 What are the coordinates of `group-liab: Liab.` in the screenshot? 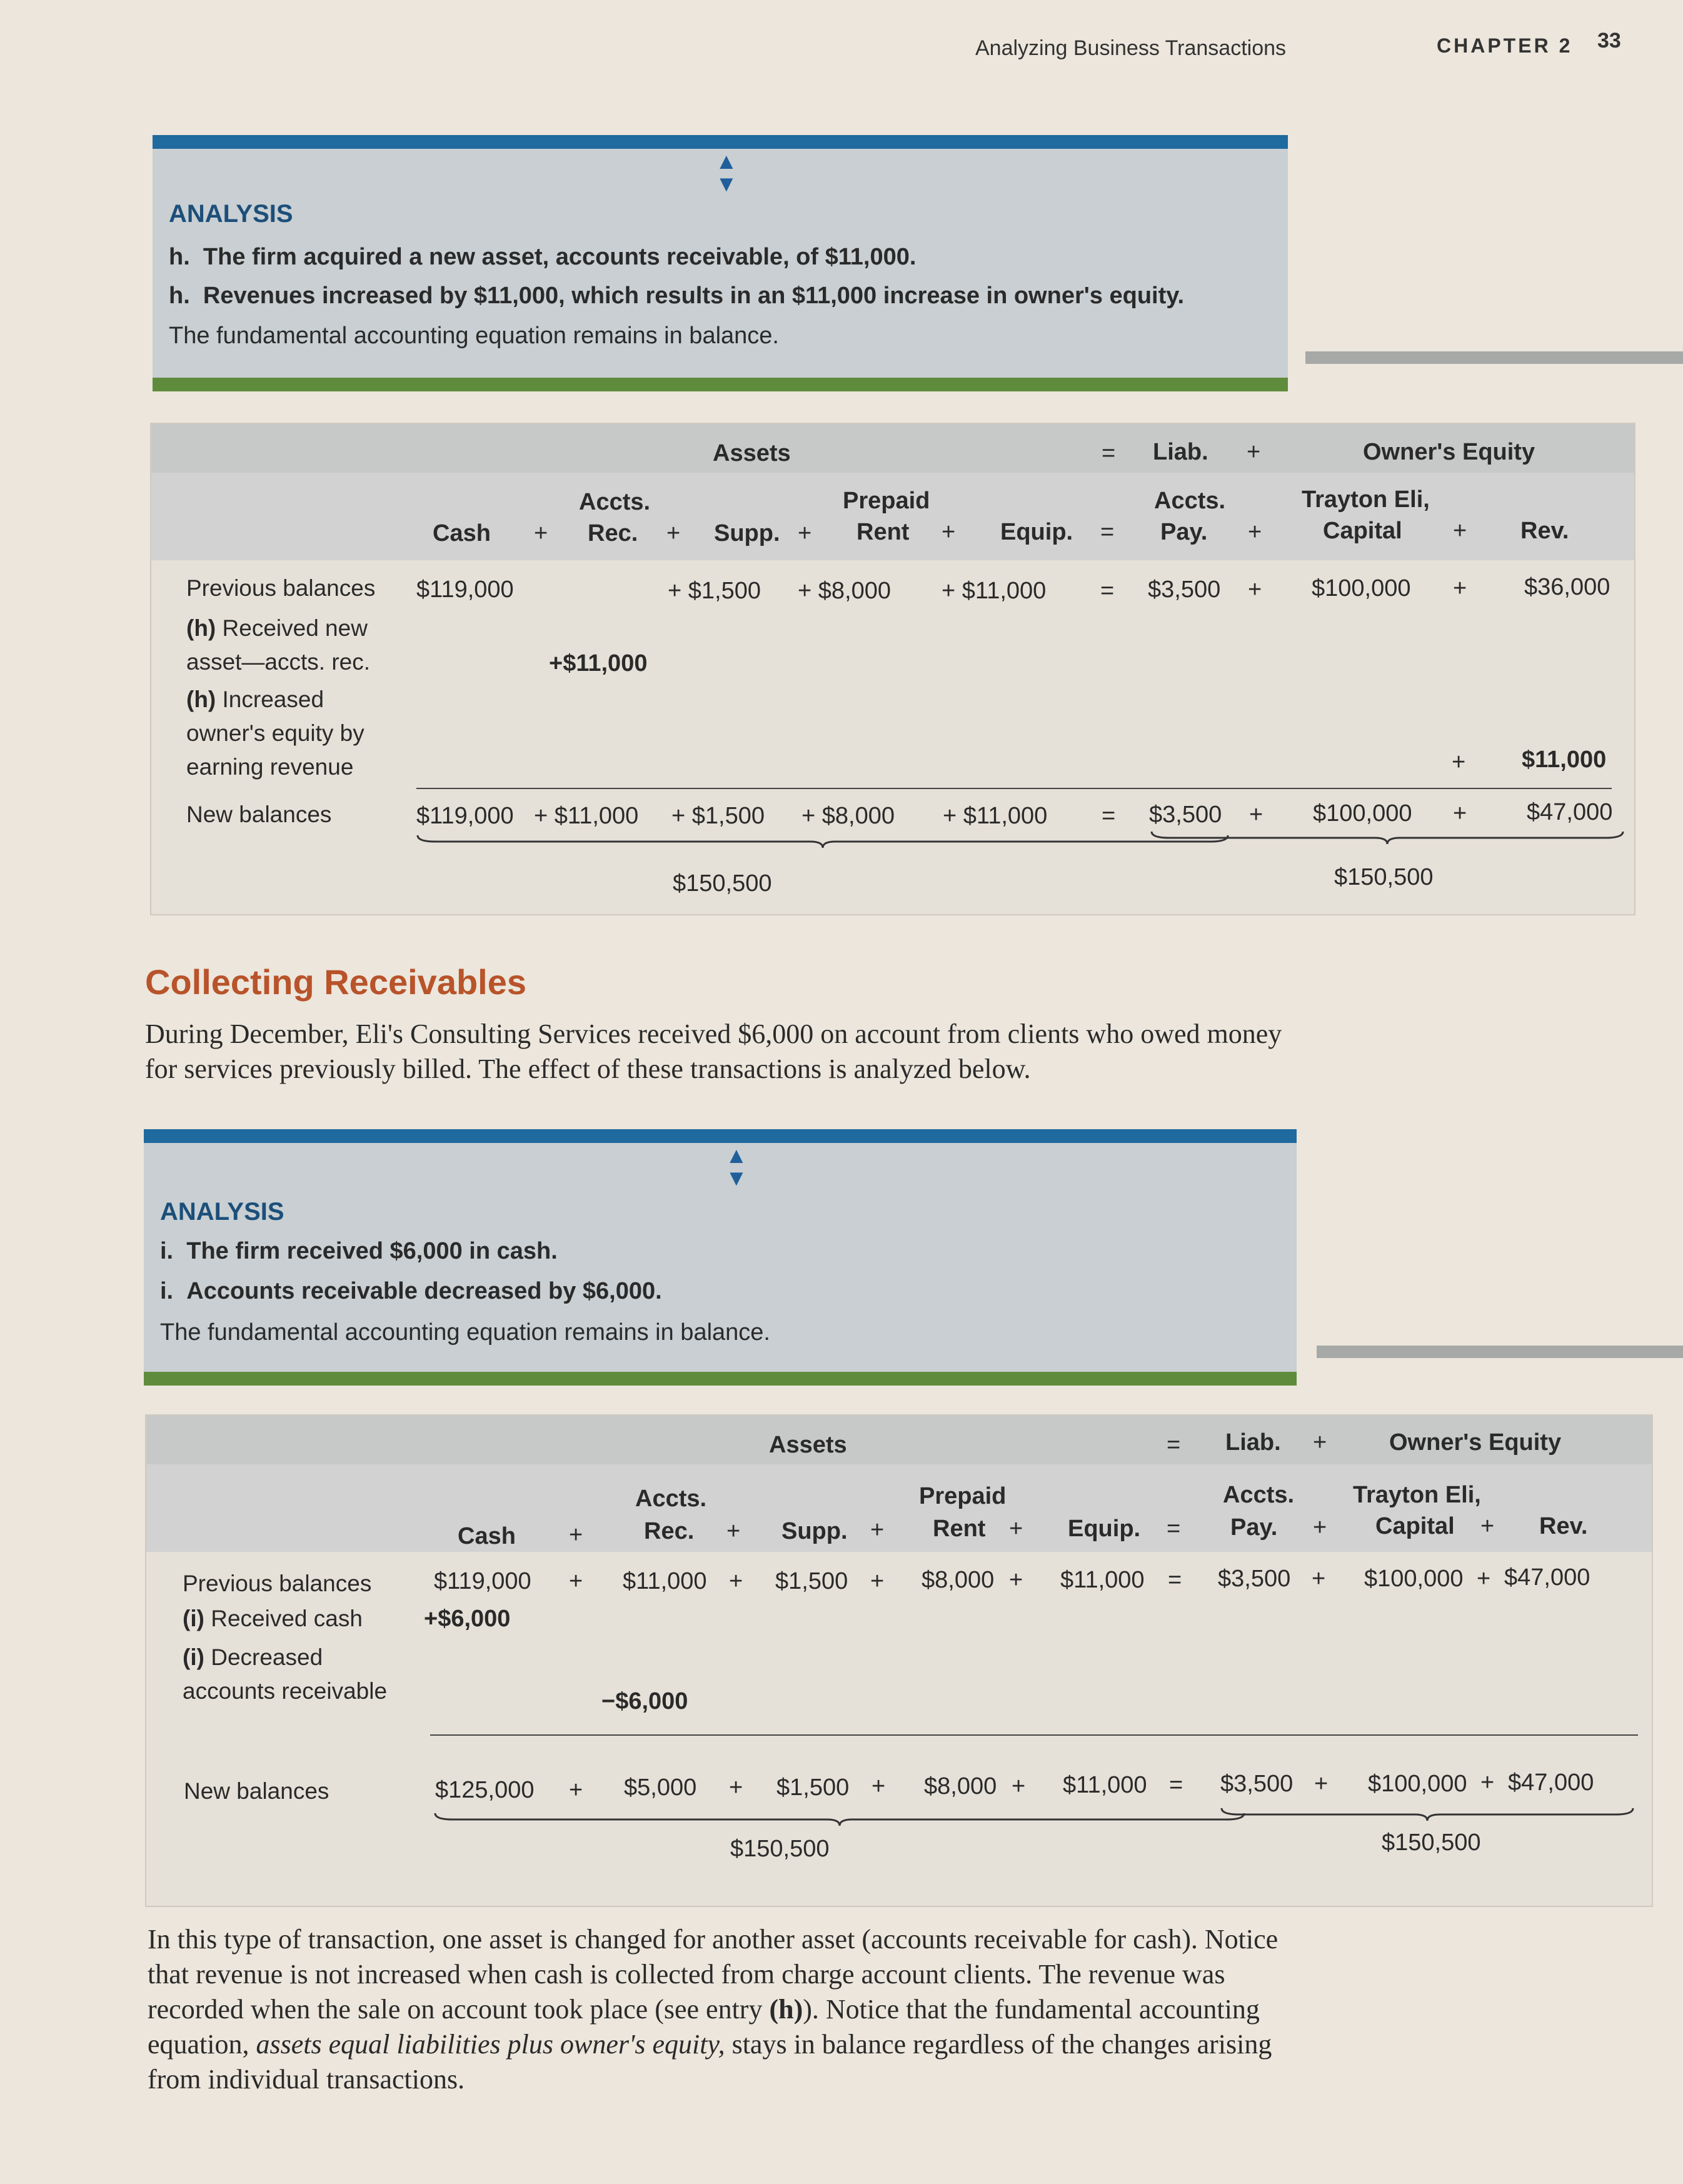 It's located at (1253, 1442).